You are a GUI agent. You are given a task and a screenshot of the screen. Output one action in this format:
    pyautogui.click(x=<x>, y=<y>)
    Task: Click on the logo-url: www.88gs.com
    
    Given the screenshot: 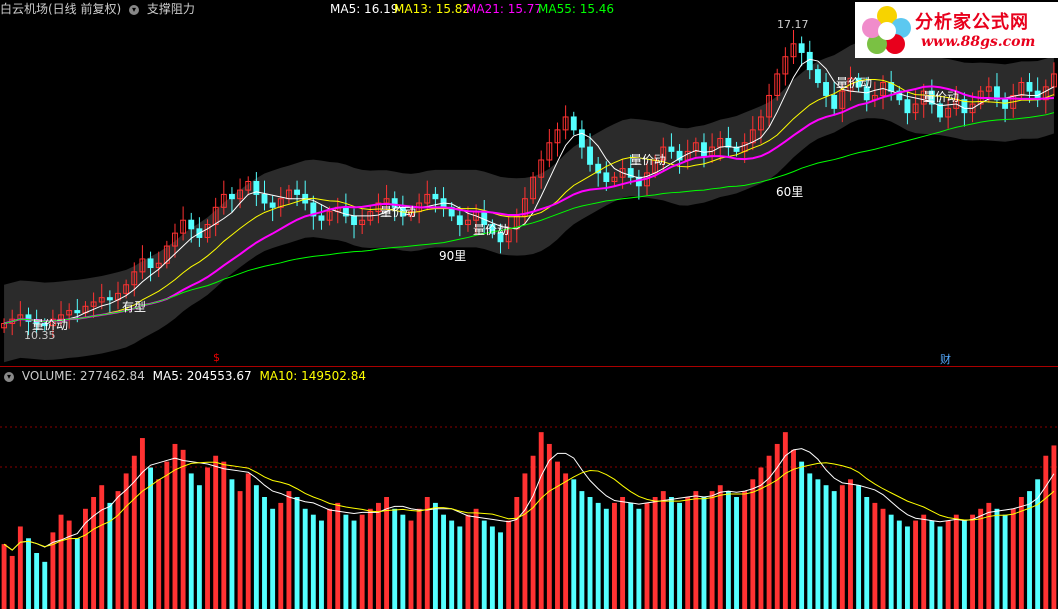 What is the action you would take?
    pyautogui.click(x=978, y=42)
    